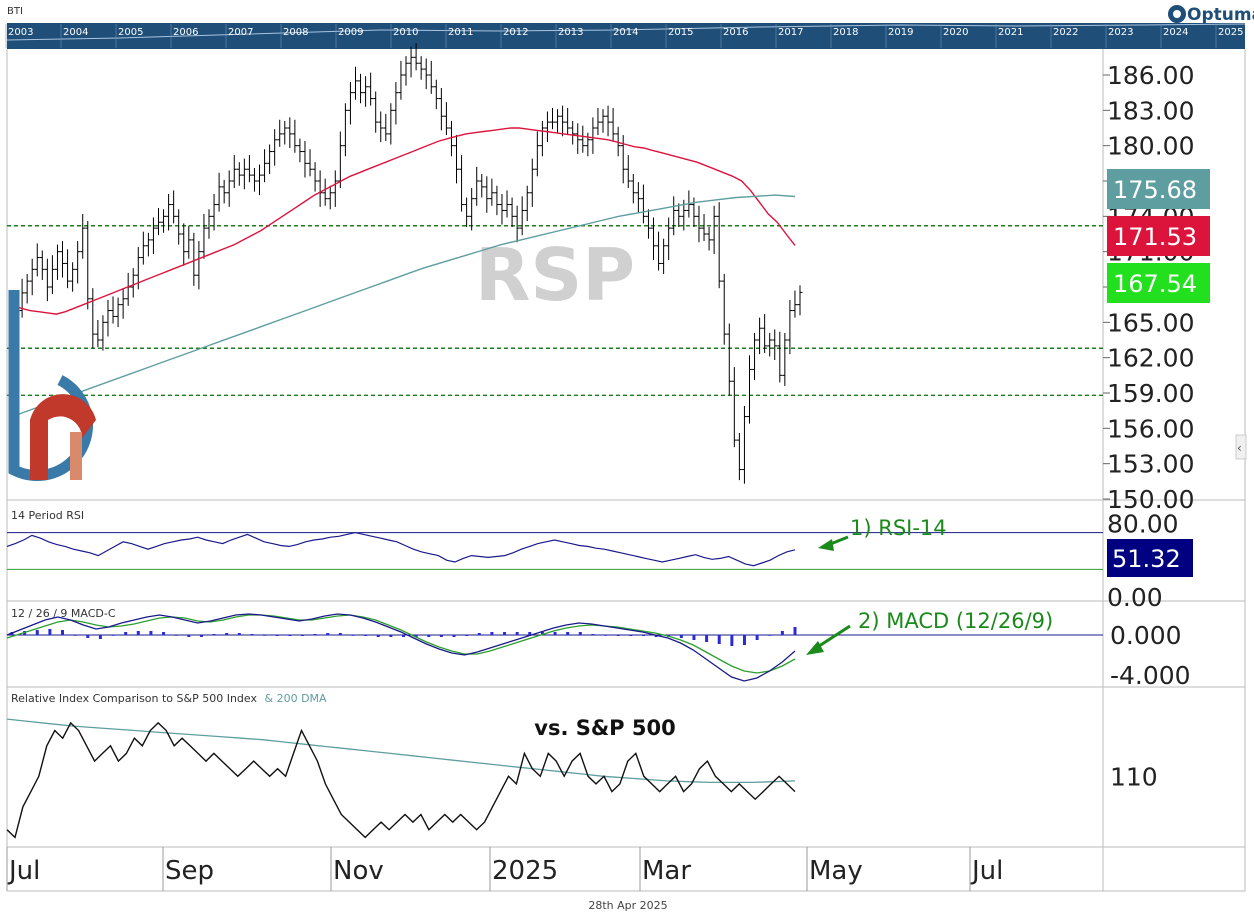 This screenshot has height=924, width=1254. I want to click on price-tick-label: 162.00, so click(1150, 358).